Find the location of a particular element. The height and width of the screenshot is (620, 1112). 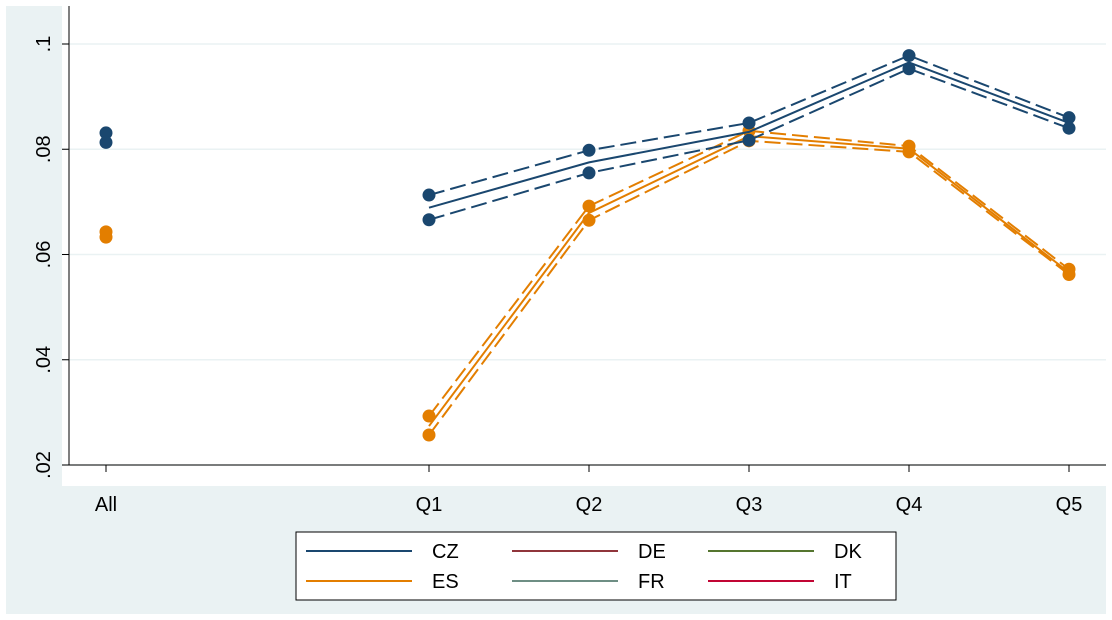

y-tick-label: .02 is located at coordinates (44, 465).